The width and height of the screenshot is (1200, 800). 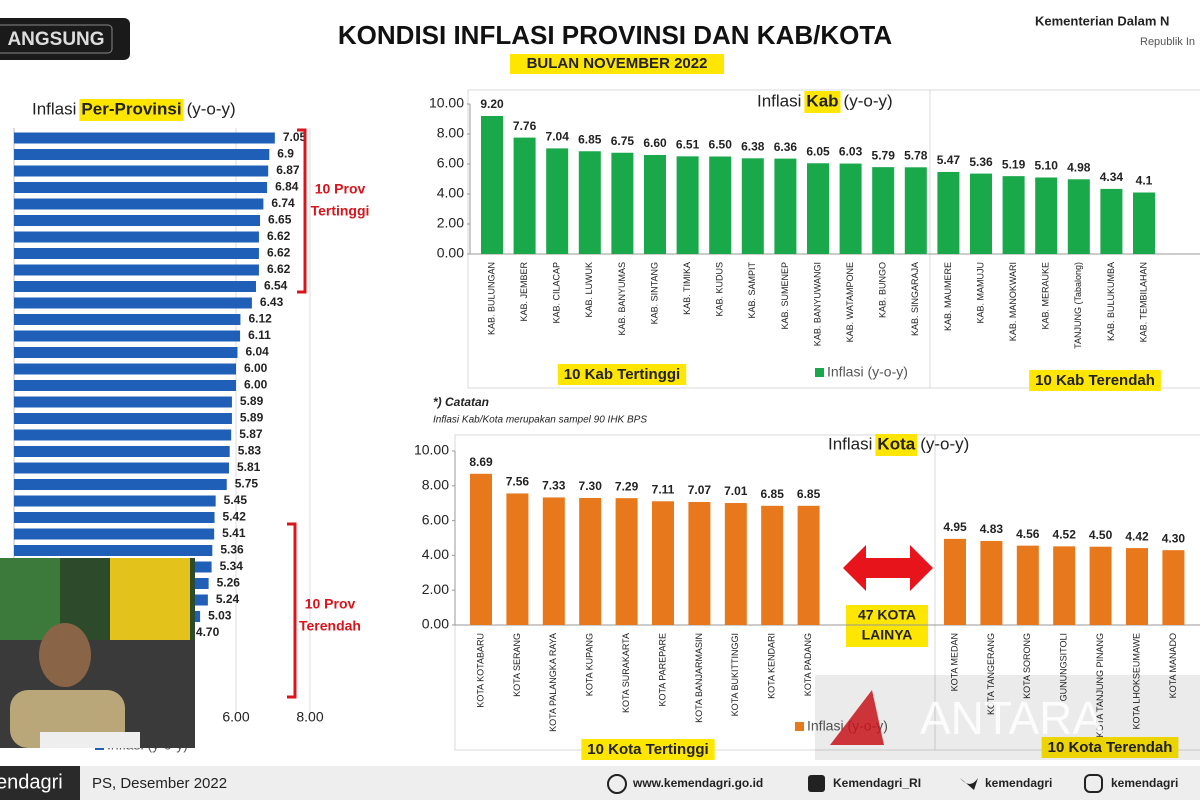 What do you see at coordinates (247, 484) in the screenshot?
I see `value-label: 5.75` at bounding box center [247, 484].